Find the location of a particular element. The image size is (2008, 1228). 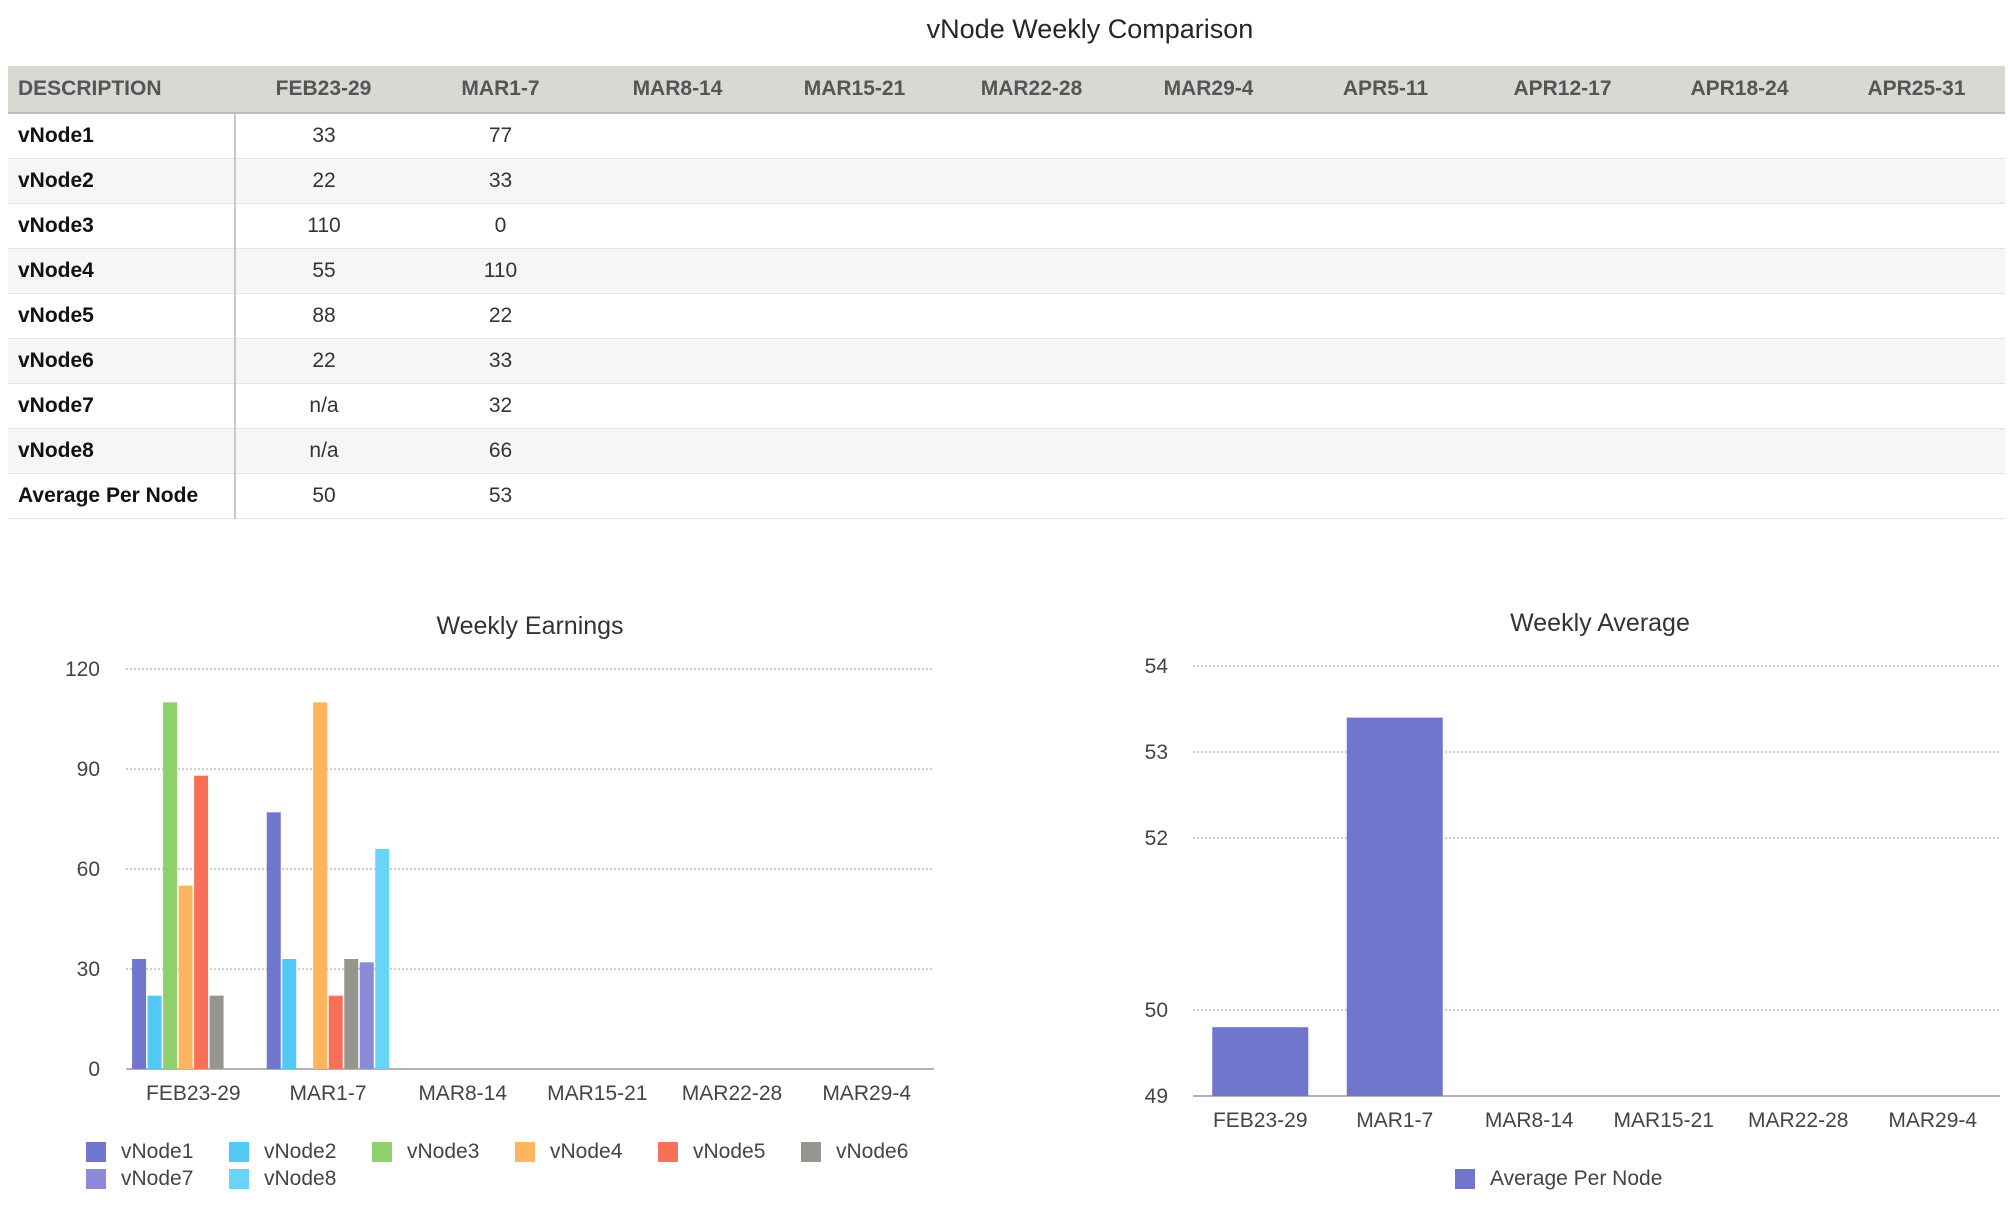

table-row: vNode5 88 22 is located at coordinates (1006, 316).